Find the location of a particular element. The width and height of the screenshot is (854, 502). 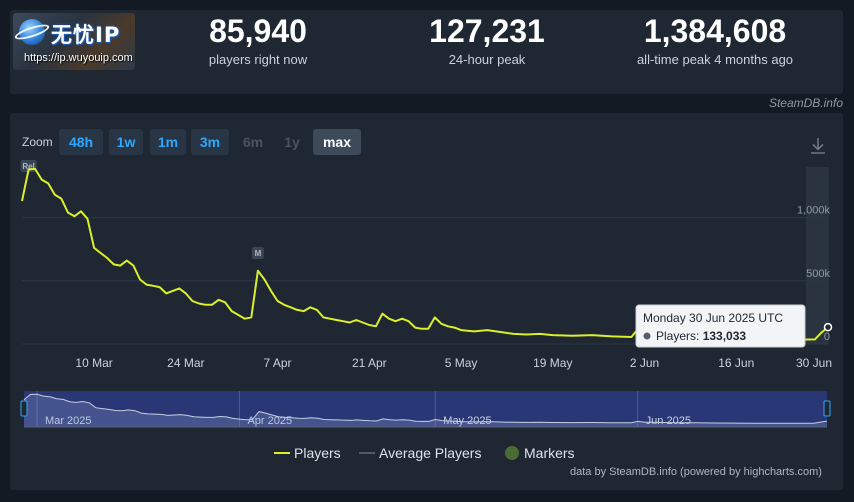

zoom-1y-button: 1y is located at coordinates (292, 142).